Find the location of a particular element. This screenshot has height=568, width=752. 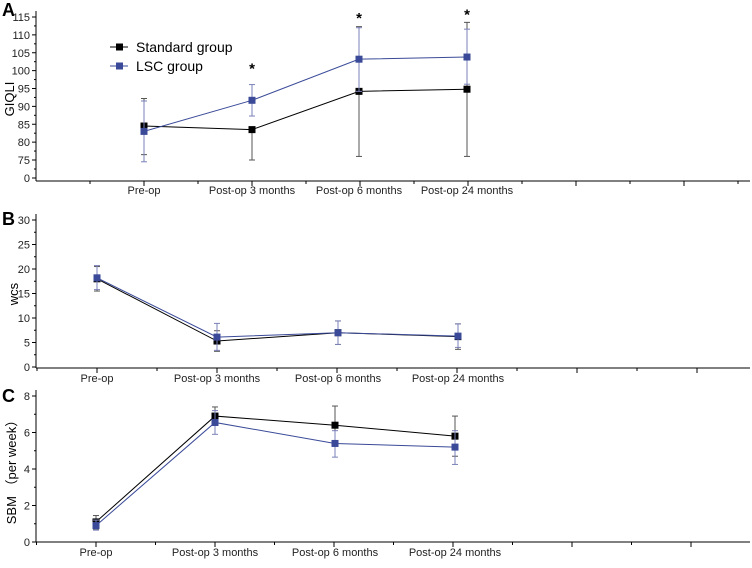

panel-label: B is located at coordinates (8, 219).